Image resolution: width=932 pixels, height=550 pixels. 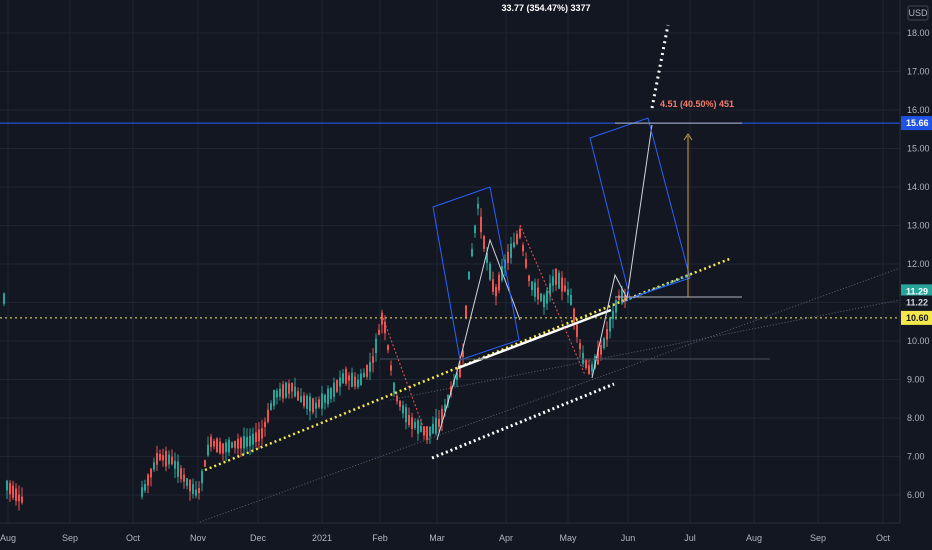 I want to click on x-tick-label: Nov, so click(x=198, y=538).